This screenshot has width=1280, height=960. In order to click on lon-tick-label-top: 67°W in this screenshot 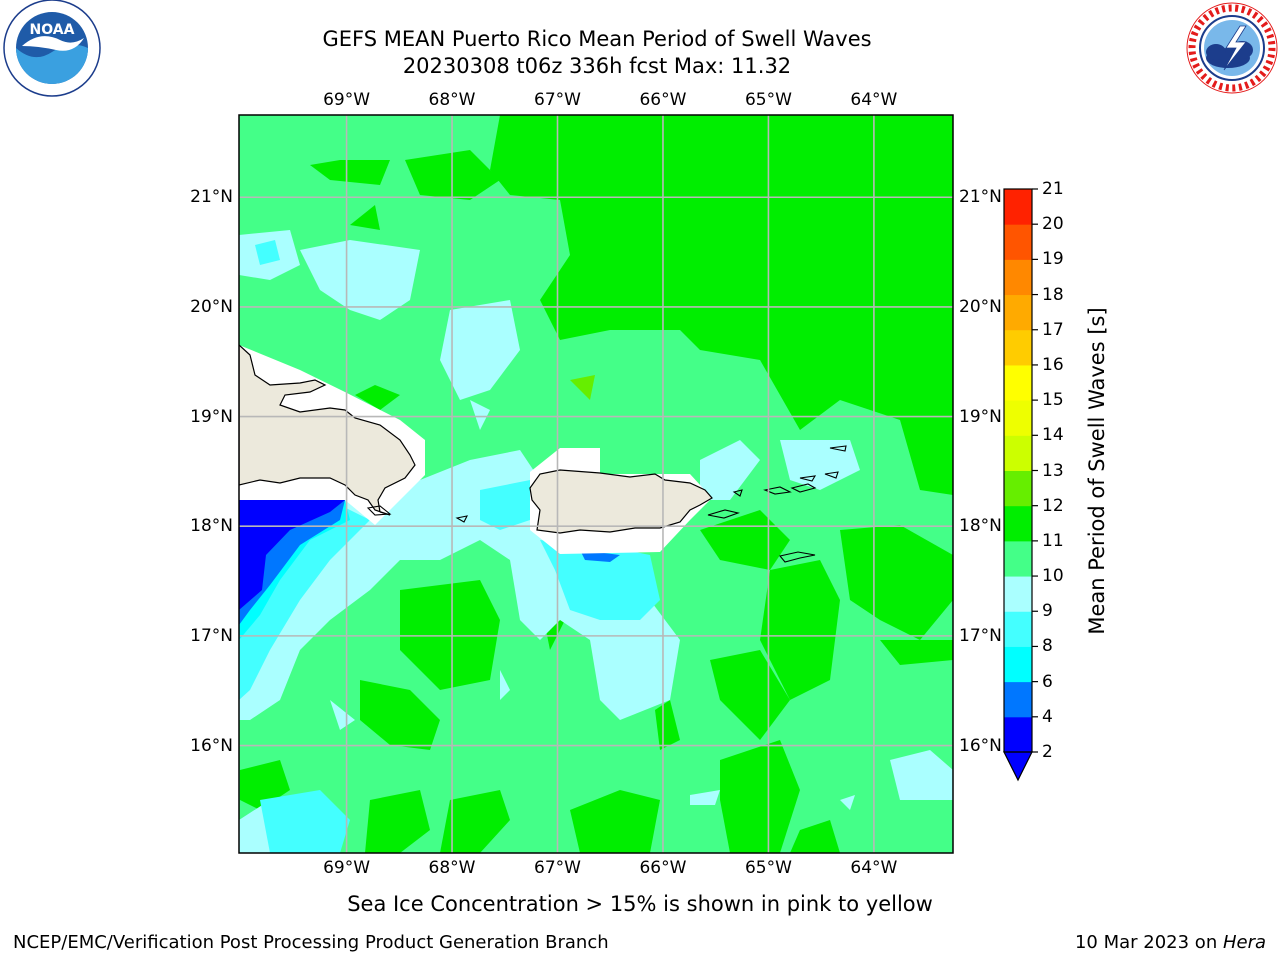, I will do `click(557, 100)`.